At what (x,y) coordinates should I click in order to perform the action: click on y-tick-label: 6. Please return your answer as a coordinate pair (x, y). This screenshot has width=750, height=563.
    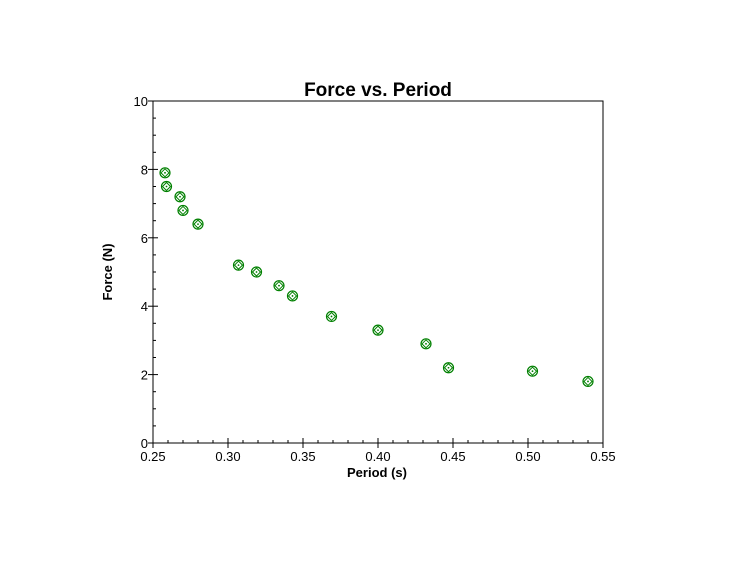
    Looking at the image, I should click on (144, 238).